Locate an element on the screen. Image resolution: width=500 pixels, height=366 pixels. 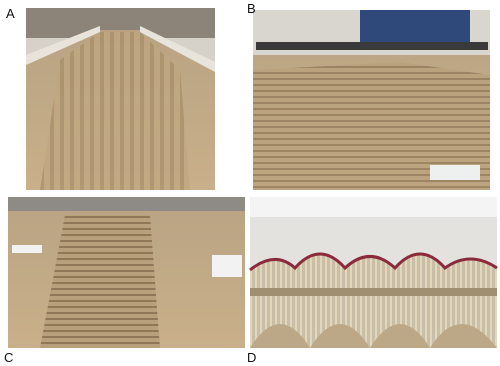
ceiling is located at coordinates (373, 207).